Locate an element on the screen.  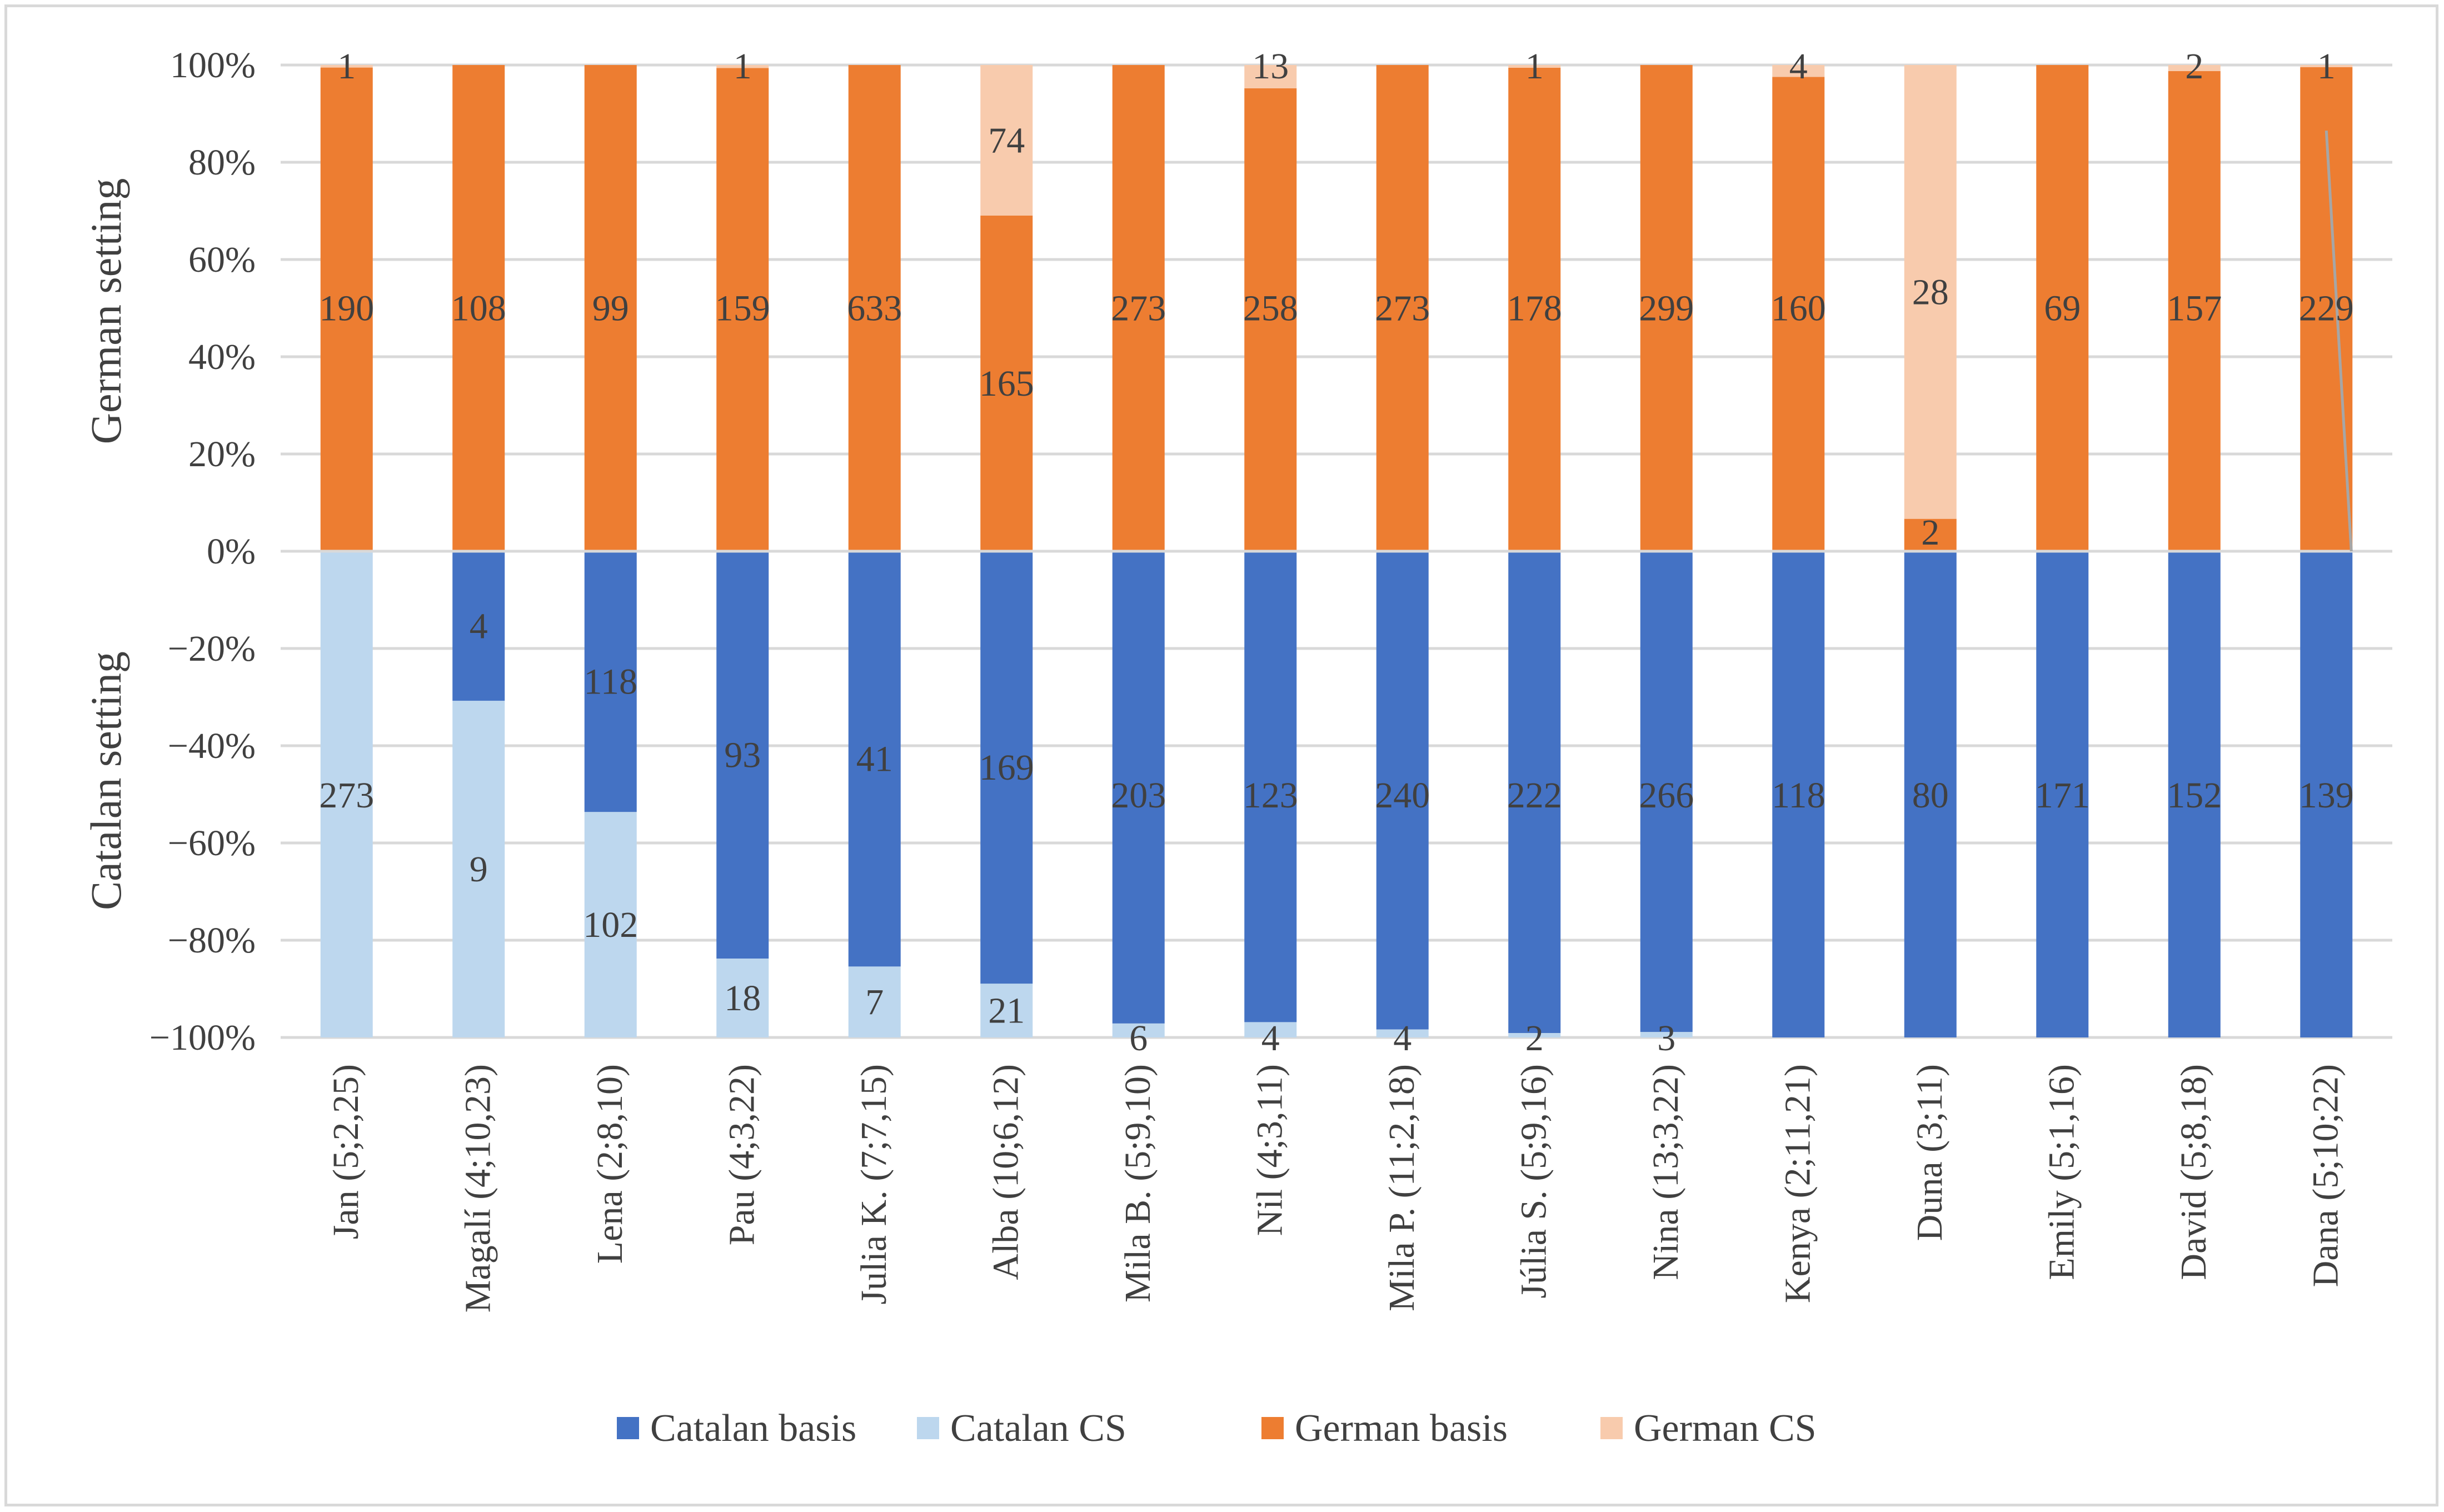
data-label-german-basis-mila-p-11-2-18: 273 is located at coordinates (1403, 308).